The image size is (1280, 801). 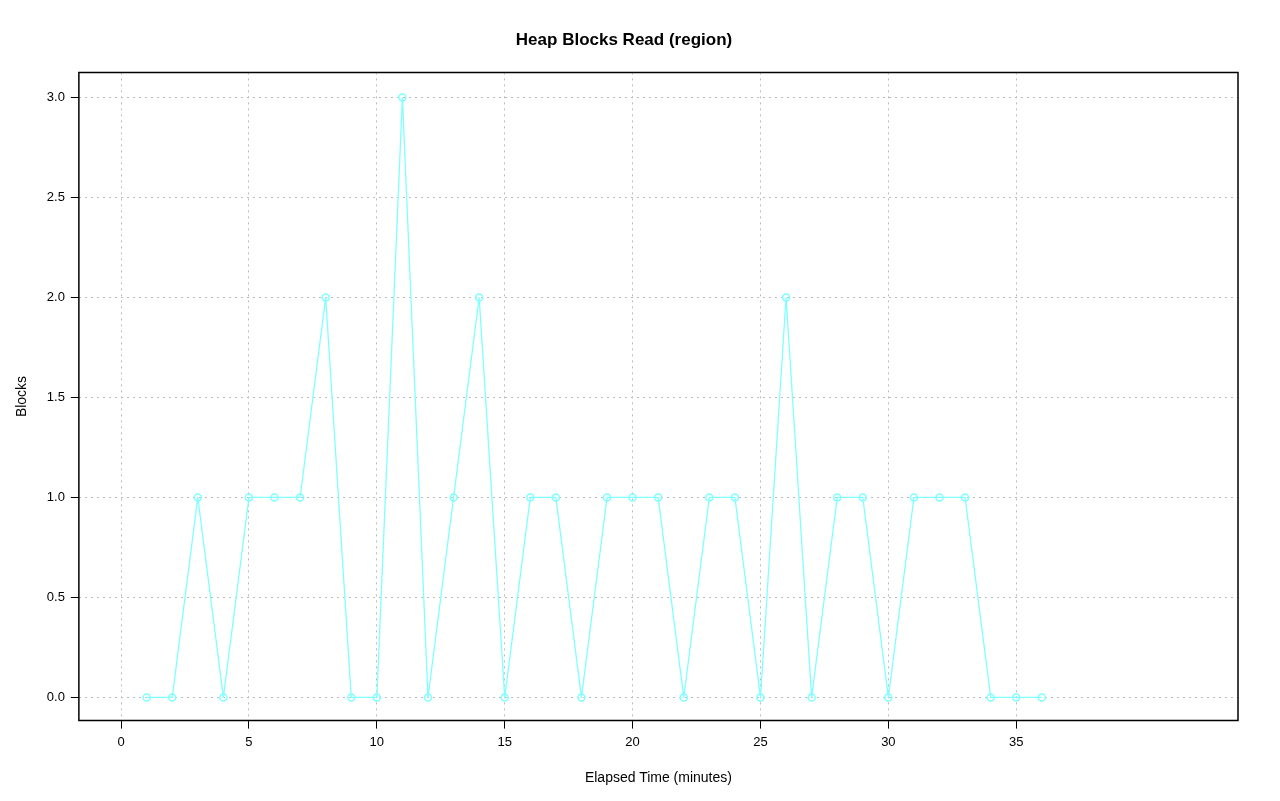 I want to click on y-tick-label: 1.5, so click(x=55, y=397).